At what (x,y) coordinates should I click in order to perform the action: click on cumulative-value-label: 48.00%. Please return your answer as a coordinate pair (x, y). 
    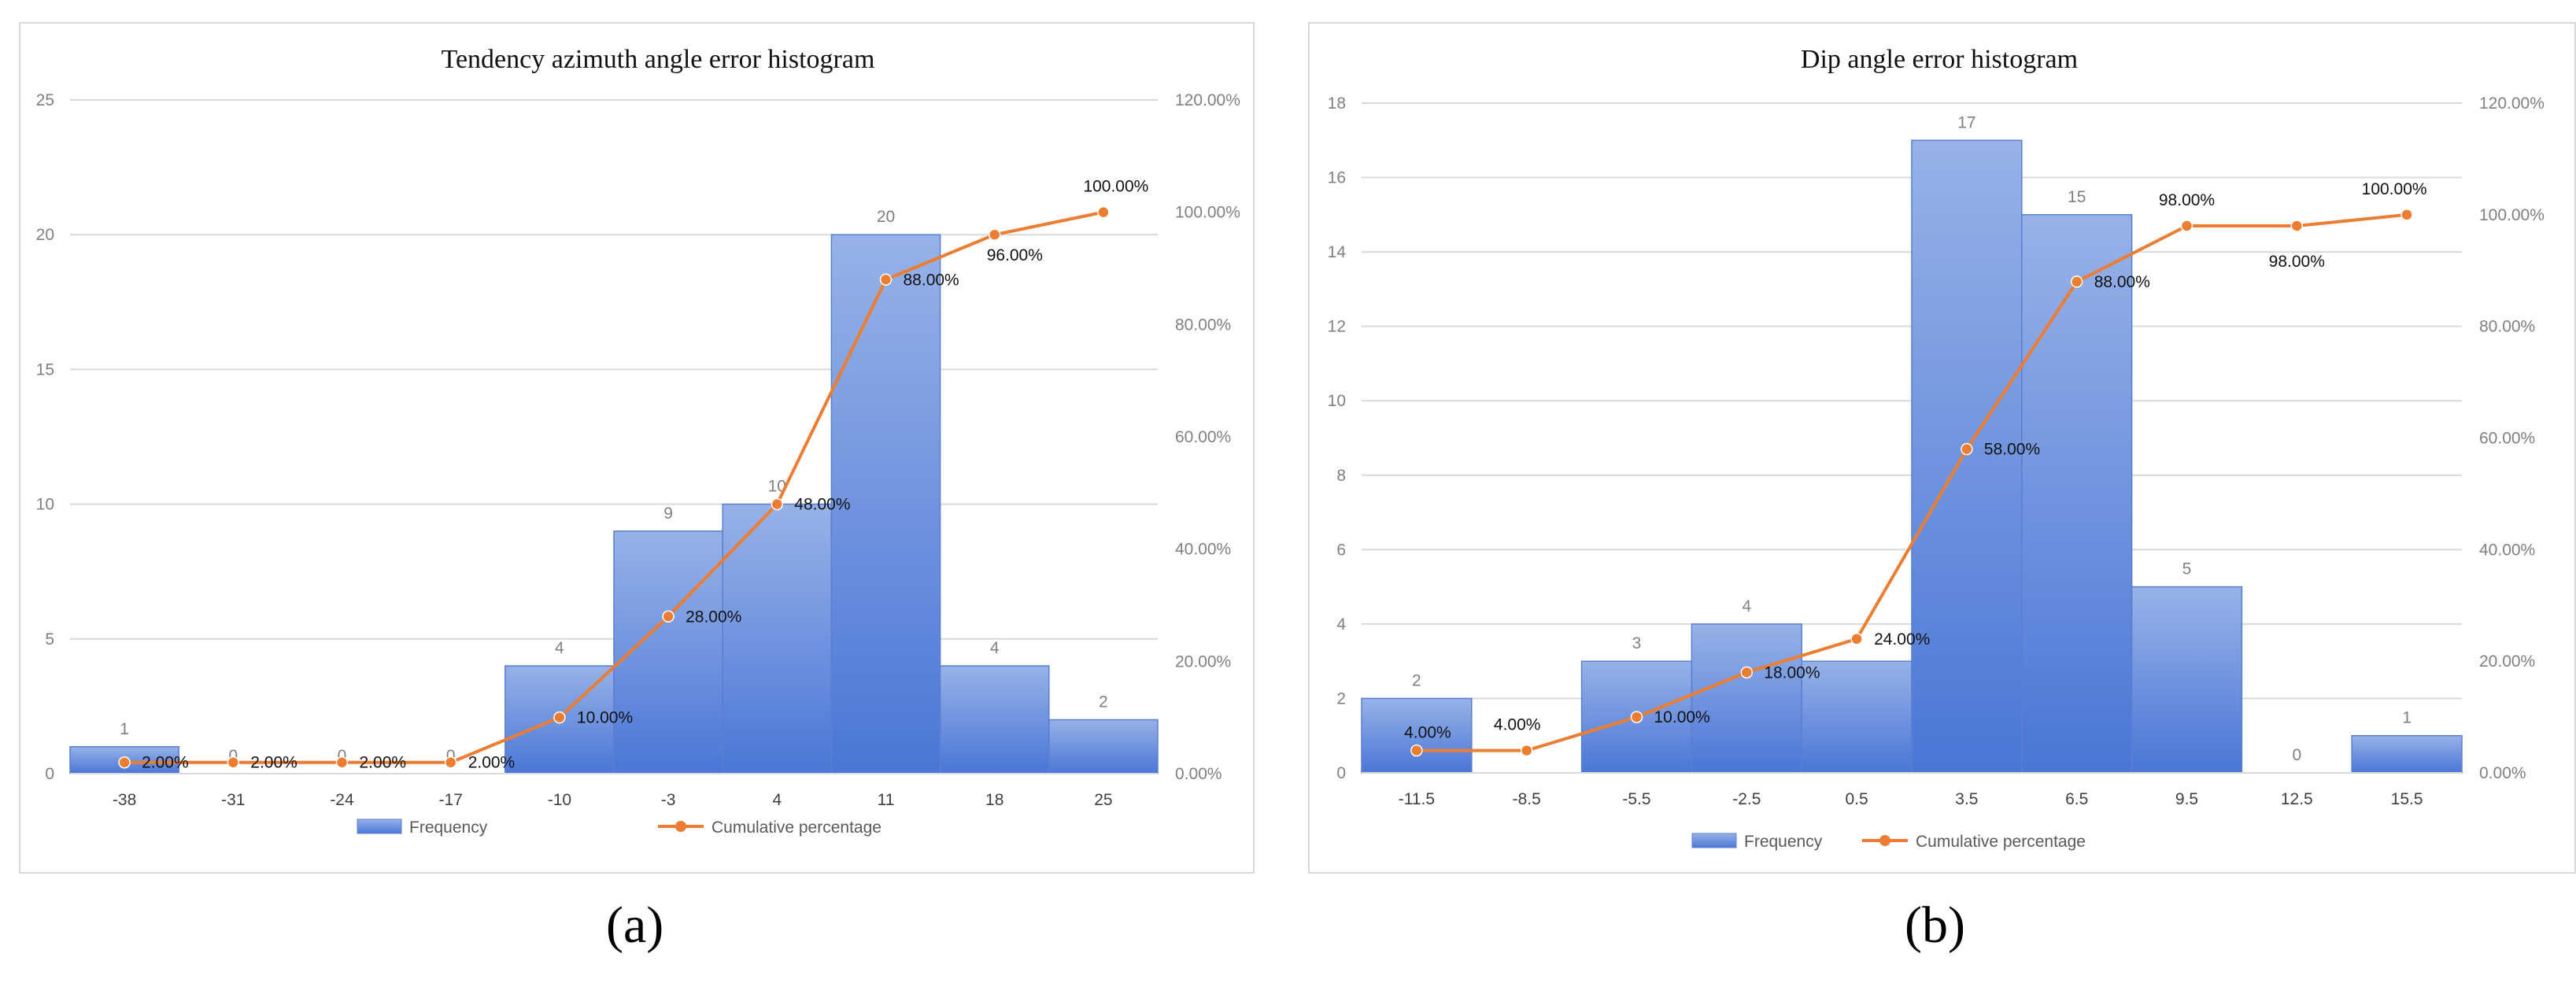
    Looking at the image, I should click on (822, 505).